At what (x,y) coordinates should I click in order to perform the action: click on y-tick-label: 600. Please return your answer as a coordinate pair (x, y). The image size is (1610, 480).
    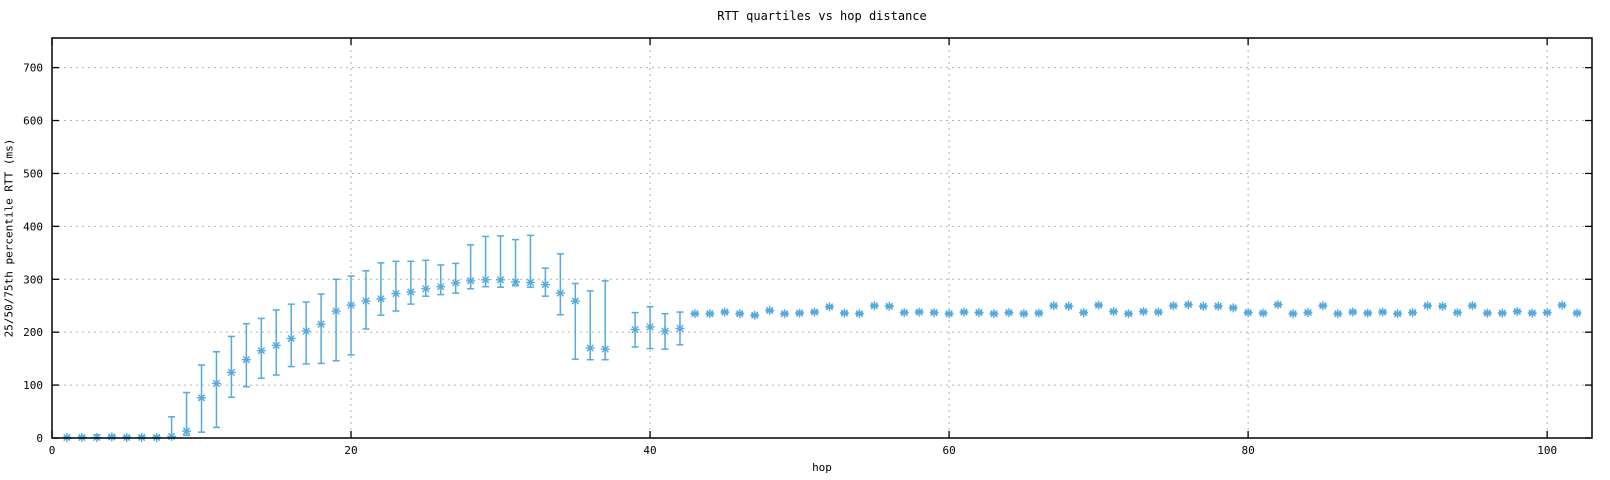
    Looking at the image, I should click on (33, 121).